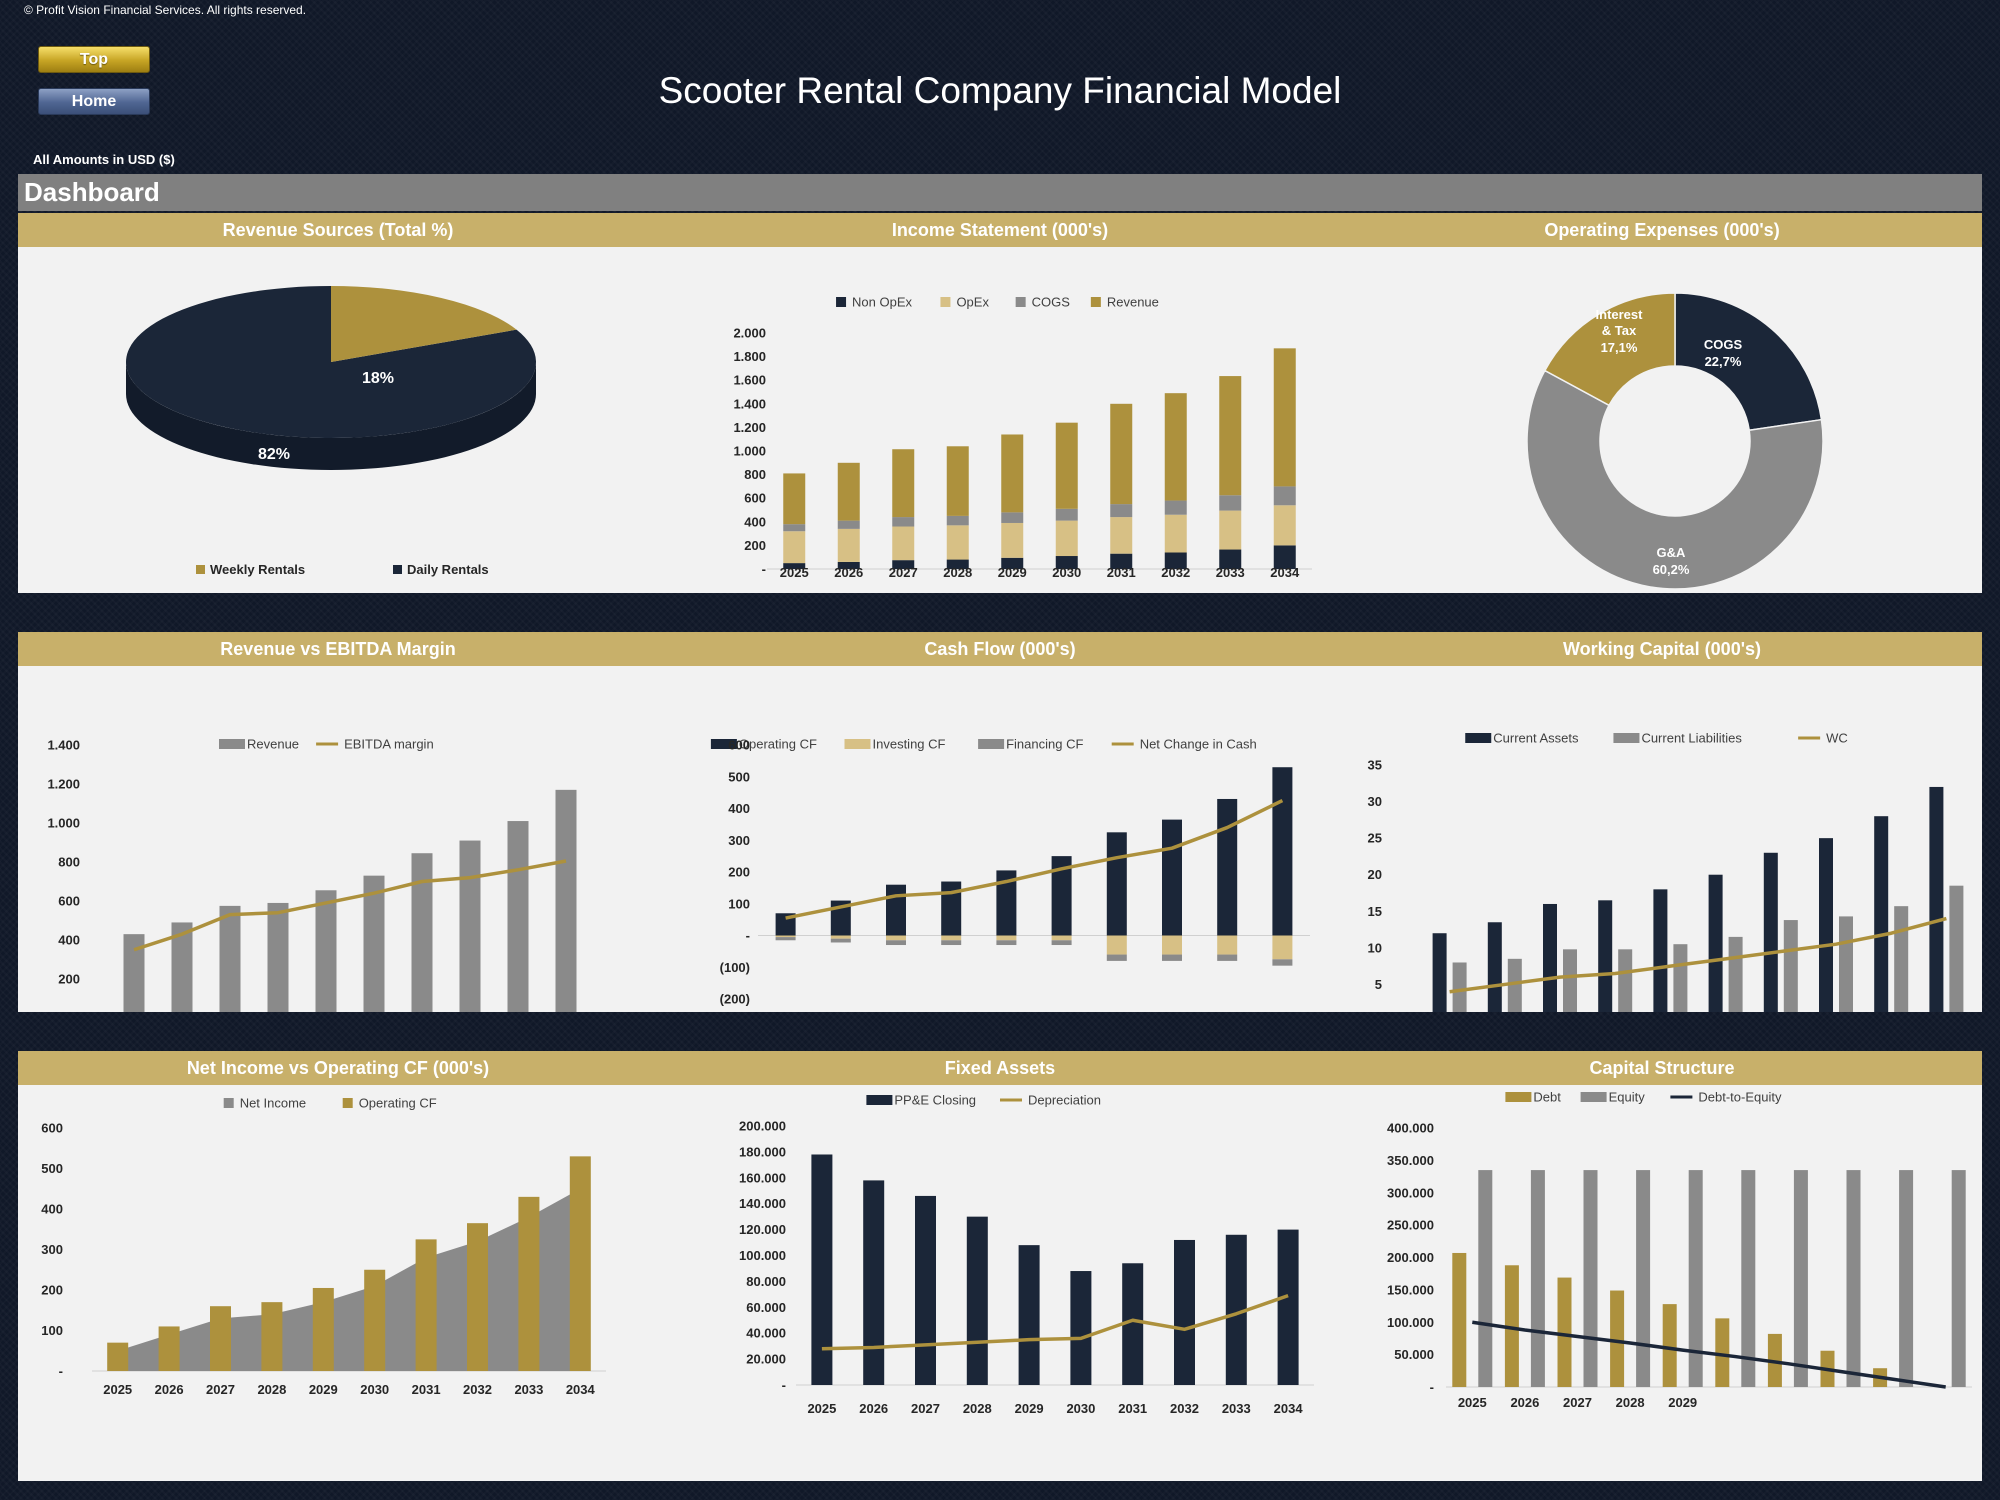 The width and height of the screenshot is (2000, 1500). Describe the element at coordinates (220, 1389) in the screenshot. I see `net-income-vs-ocf-x-tick: 2027` at that location.